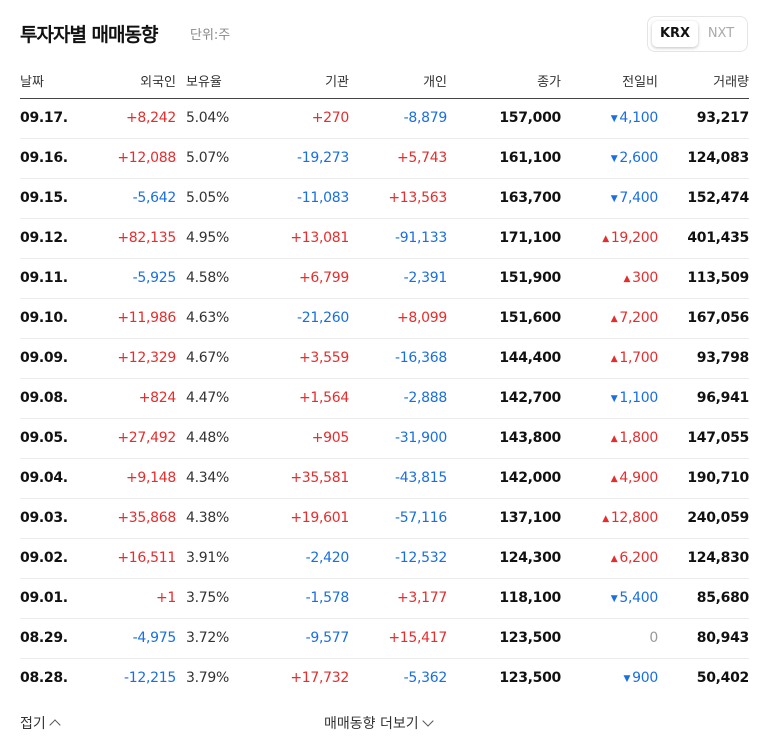  Describe the element at coordinates (50, 81) in the screenshot. I see `col-header-date: 날짜` at that location.